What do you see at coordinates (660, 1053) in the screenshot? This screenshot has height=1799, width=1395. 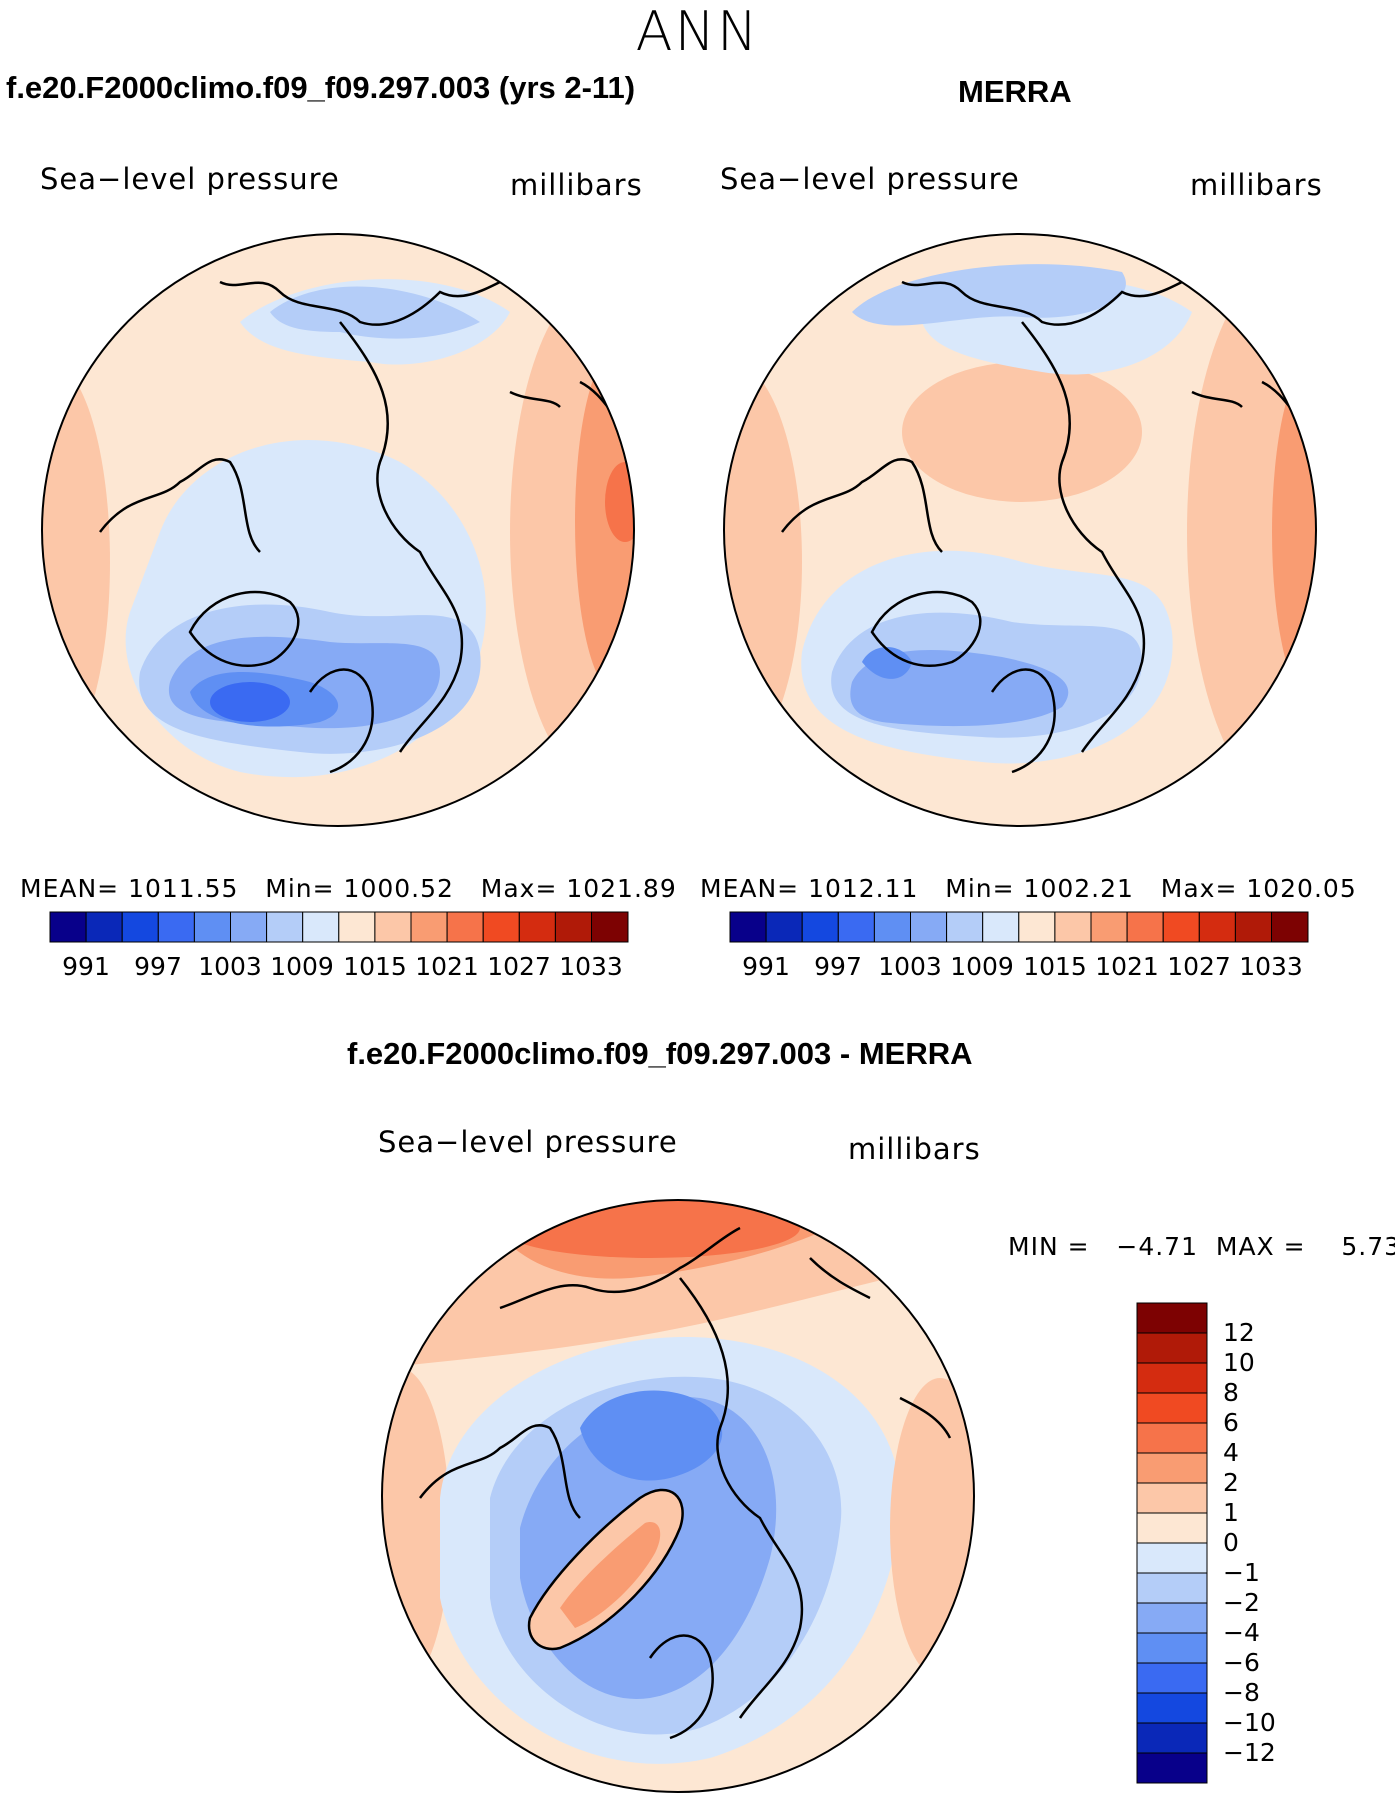 I see `difference-title: f.e20.F2000climo.f09_f09.297.003 - MERRA` at bounding box center [660, 1053].